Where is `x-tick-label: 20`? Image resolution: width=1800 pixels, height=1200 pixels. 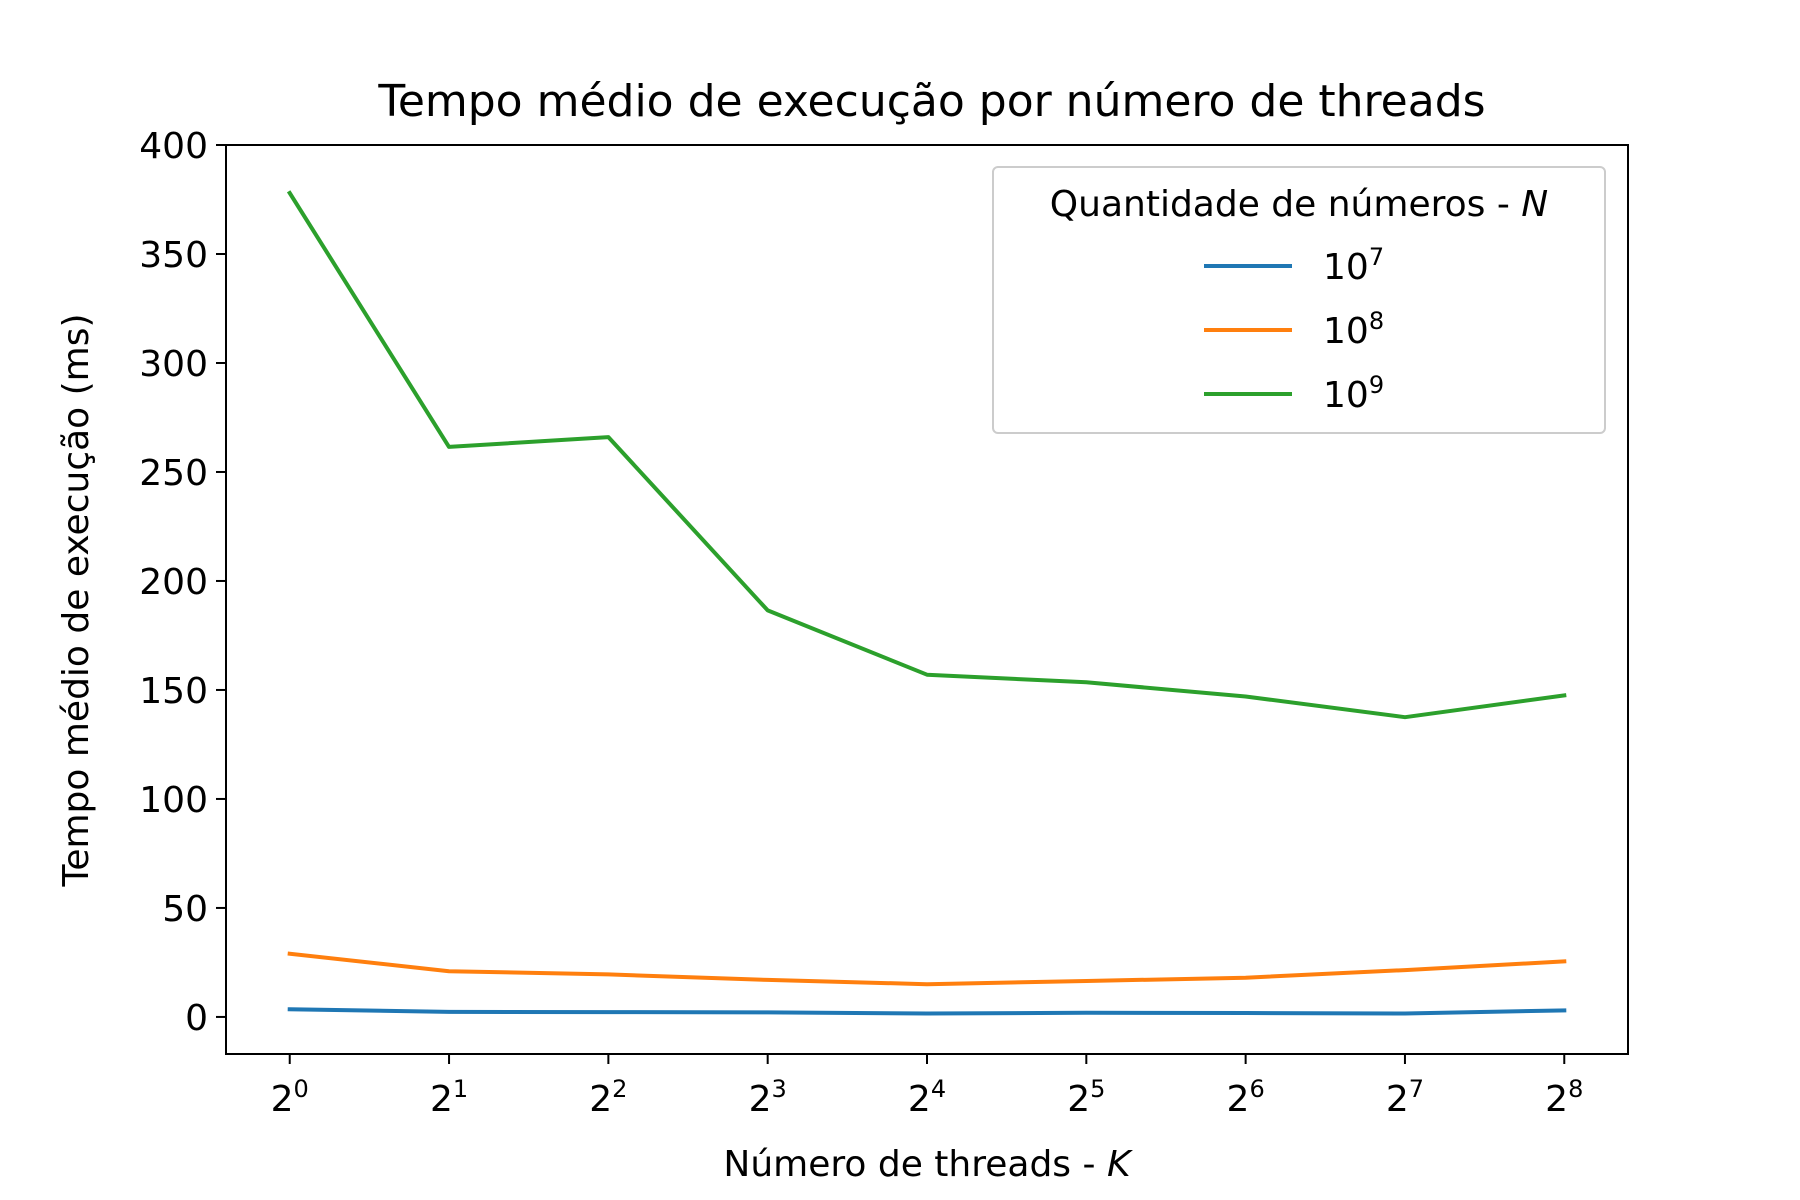 x-tick-label: 20 is located at coordinates (290, 1097).